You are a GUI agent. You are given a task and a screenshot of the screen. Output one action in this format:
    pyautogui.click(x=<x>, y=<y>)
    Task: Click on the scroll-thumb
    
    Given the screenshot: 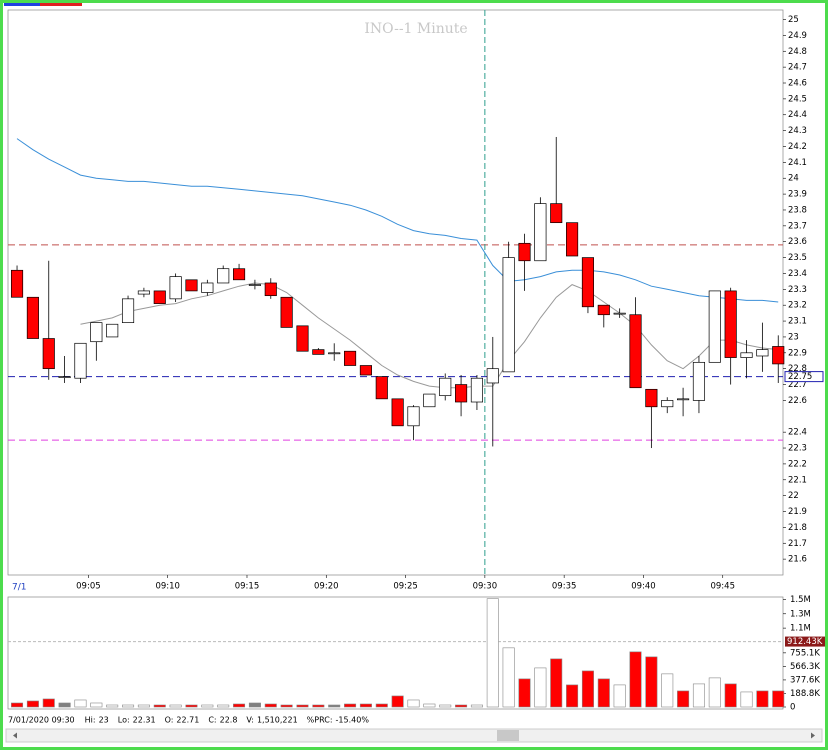 What is the action you would take?
    pyautogui.click(x=508, y=735)
    